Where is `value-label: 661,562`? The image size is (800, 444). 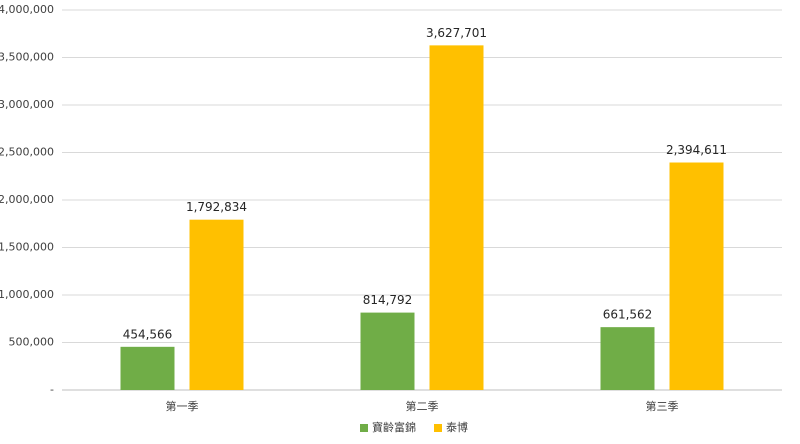 value-label: 661,562 is located at coordinates (628, 315).